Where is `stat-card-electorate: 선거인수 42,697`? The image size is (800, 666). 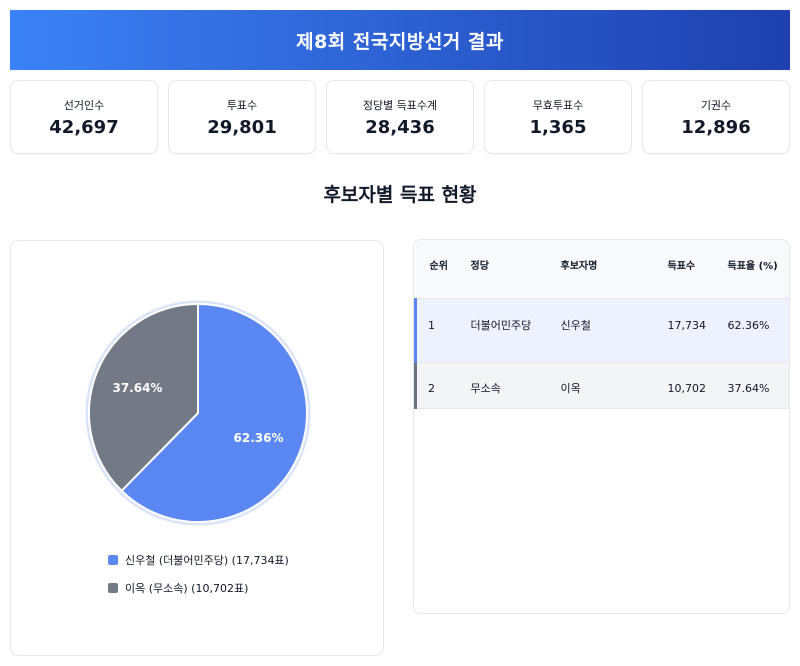
stat-card-electorate: 선거인수 42,697 is located at coordinates (84, 117).